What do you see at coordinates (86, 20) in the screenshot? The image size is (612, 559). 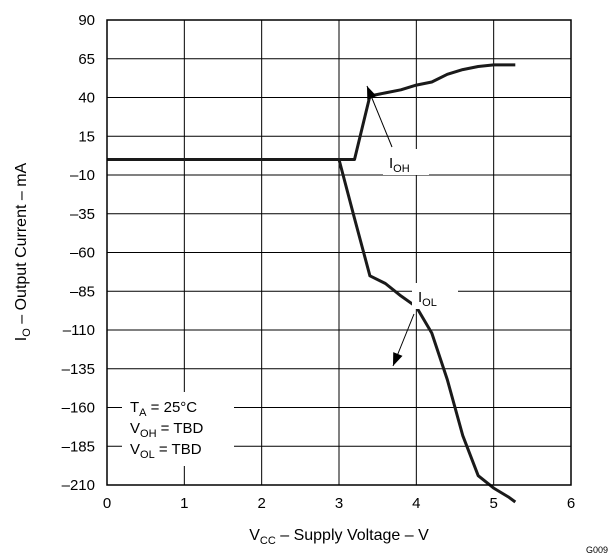 I see `y-tick-label: 90` at bounding box center [86, 20].